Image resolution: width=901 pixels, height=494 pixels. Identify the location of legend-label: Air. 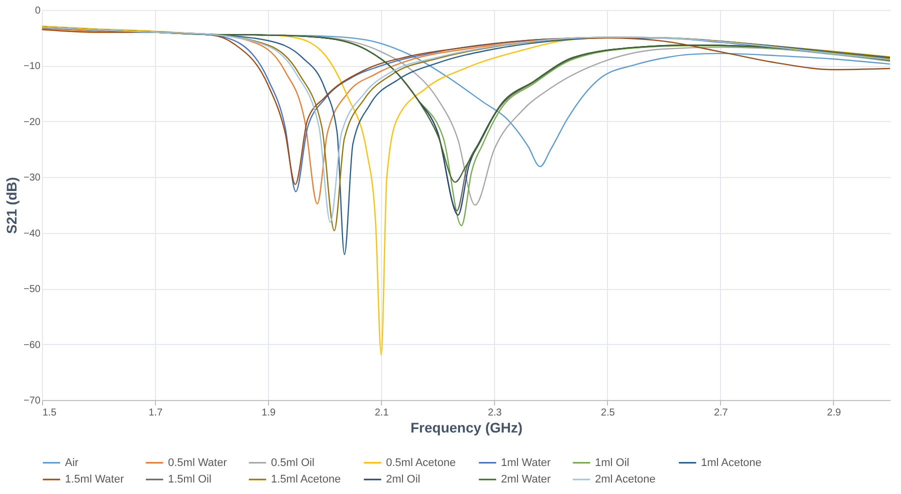
(72, 462).